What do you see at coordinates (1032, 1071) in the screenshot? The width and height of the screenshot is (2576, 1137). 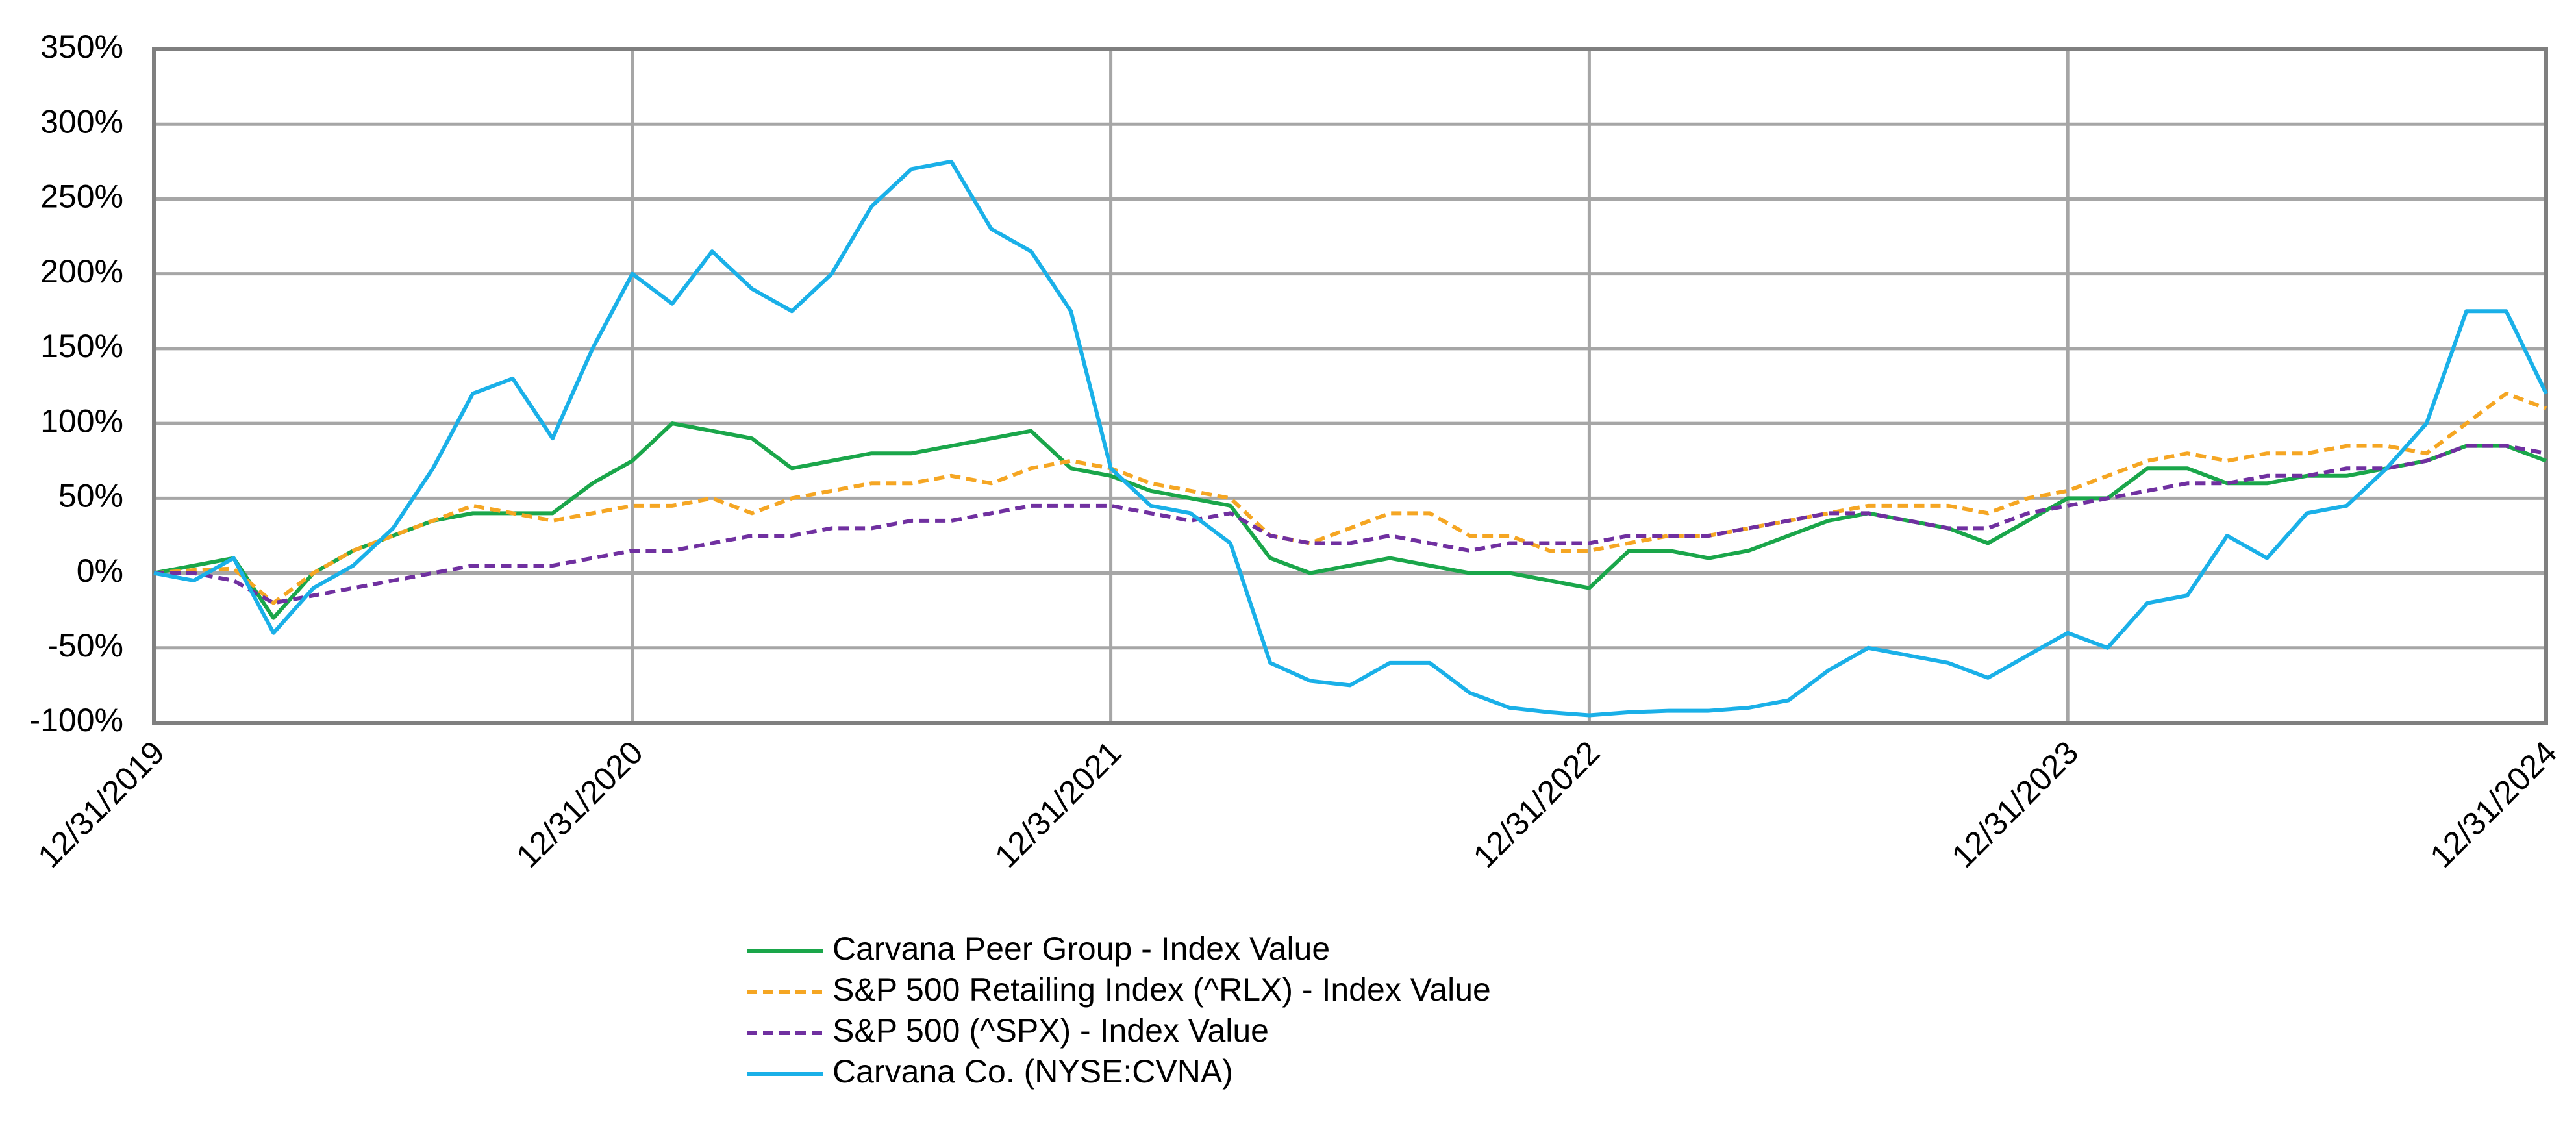 I see `legend-label: Carvana Co. (NYSE:CVNA)` at bounding box center [1032, 1071].